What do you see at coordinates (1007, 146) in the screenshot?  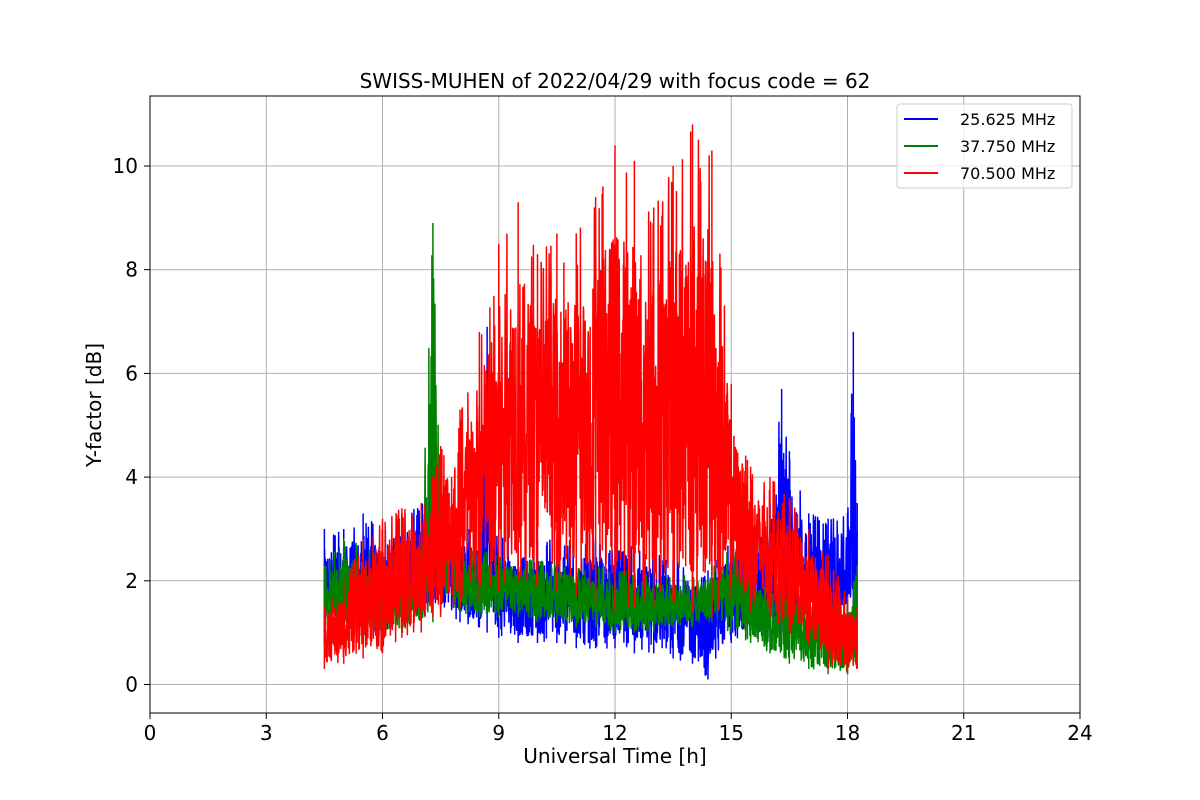 I see `legend-entry: 37.750 MHz` at bounding box center [1007, 146].